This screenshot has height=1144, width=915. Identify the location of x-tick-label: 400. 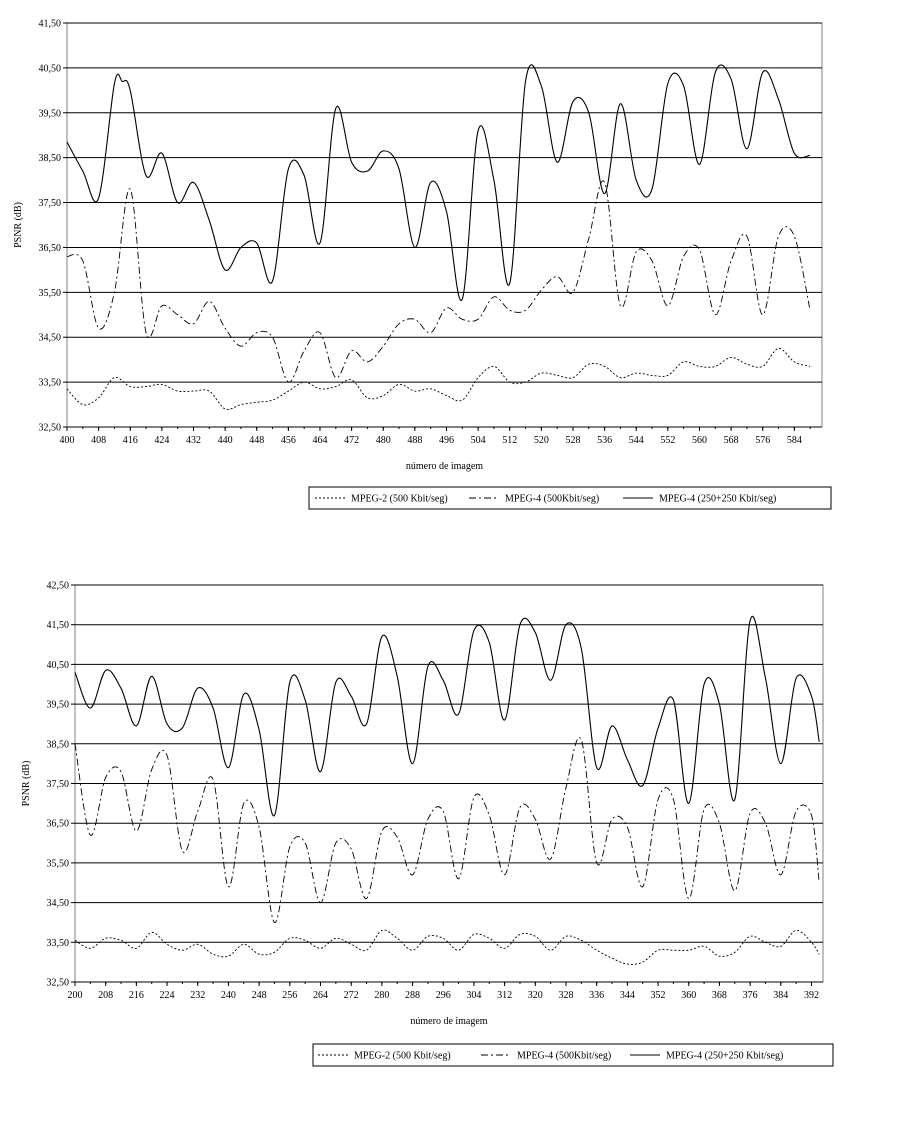
(67, 440).